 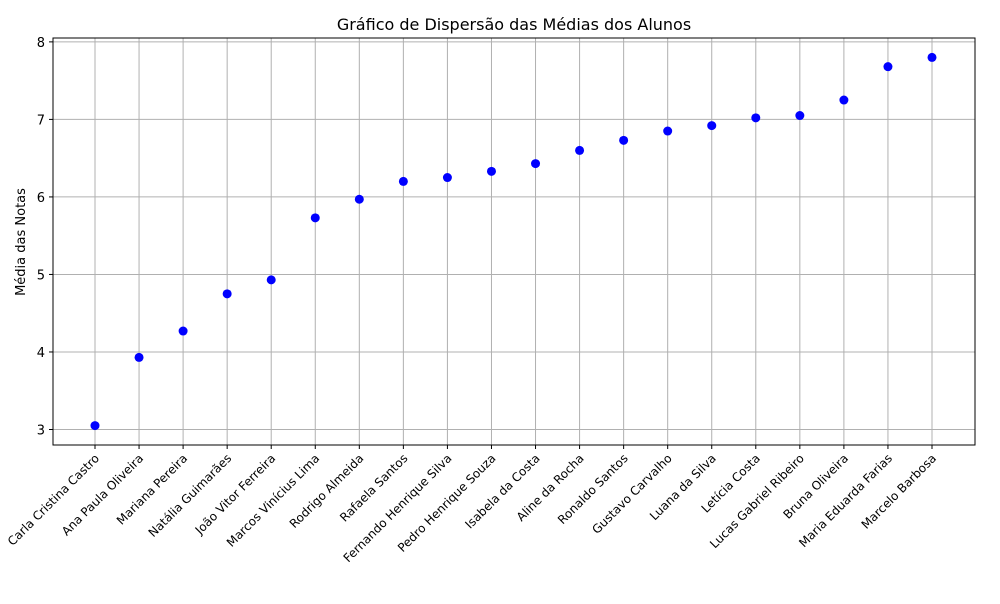 I want to click on y-tick-label: 4, so click(x=41, y=353).